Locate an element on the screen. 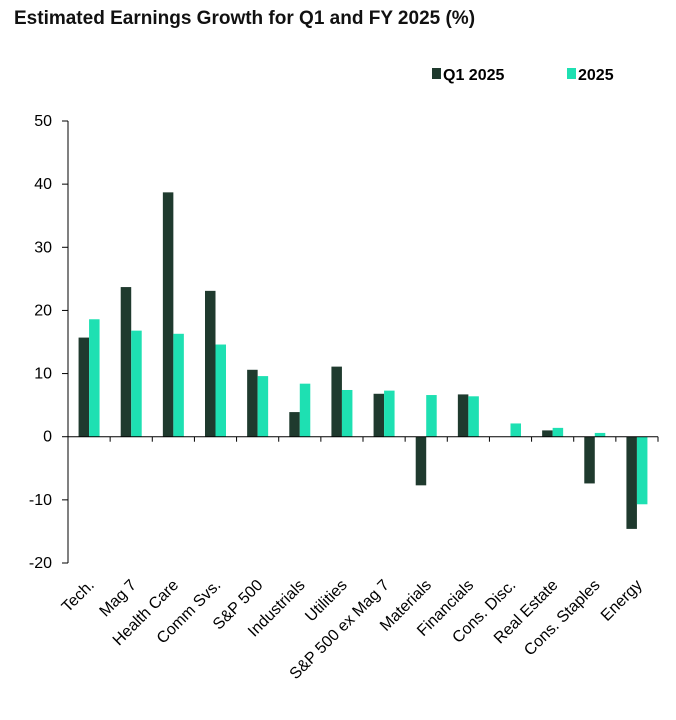  y-tick-label: 10 is located at coordinates (43, 374).